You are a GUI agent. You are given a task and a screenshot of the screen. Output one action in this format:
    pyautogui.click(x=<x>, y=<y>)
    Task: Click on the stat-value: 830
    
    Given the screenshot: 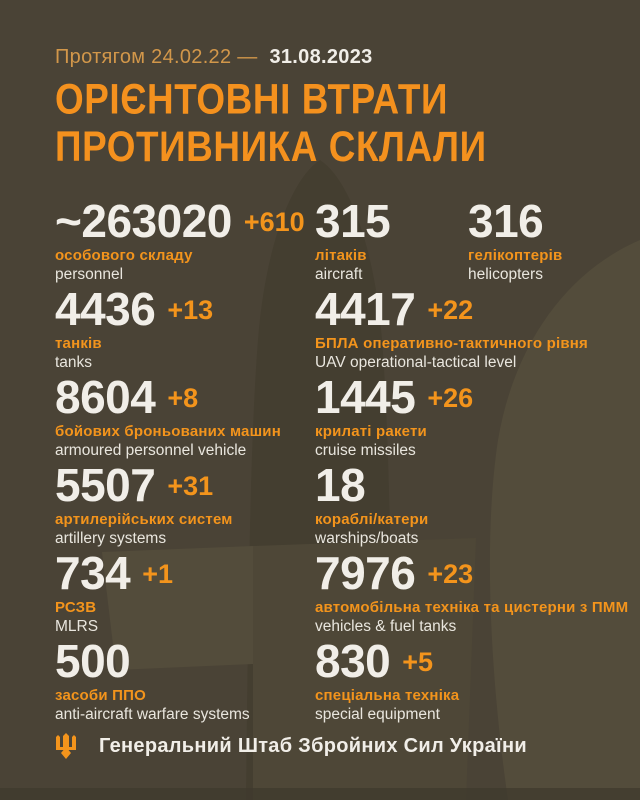 What is the action you would take?
    pyautogui.click(x=353, y=661)
    